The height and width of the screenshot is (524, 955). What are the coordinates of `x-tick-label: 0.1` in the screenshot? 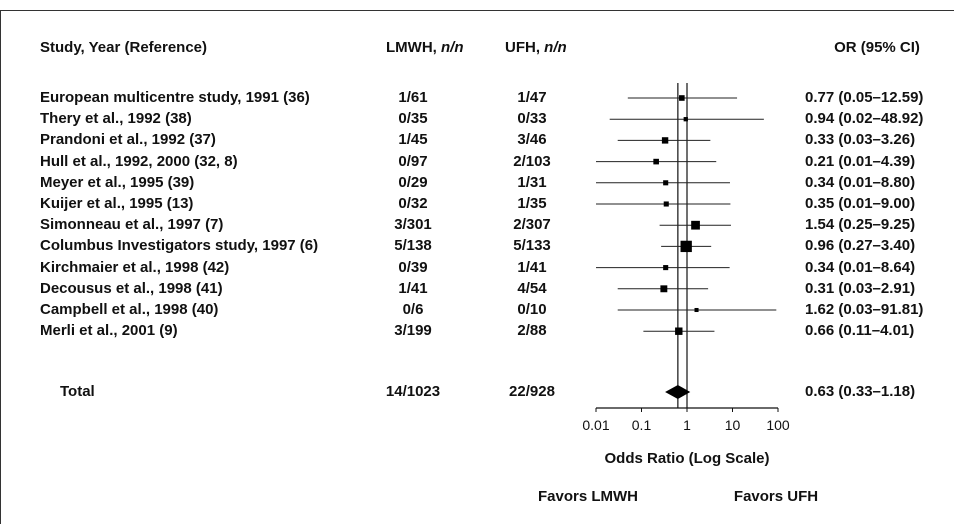 It's located at (642, 425).